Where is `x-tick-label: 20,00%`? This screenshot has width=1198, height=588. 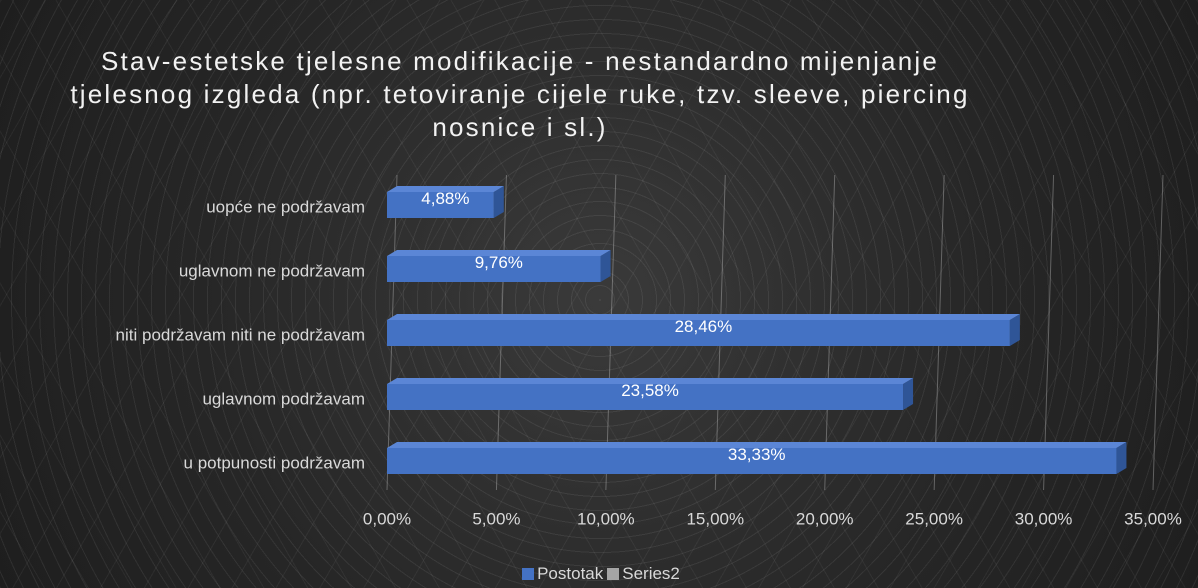 x-tick-label: 20,00% is located at coordinates (825, 518).